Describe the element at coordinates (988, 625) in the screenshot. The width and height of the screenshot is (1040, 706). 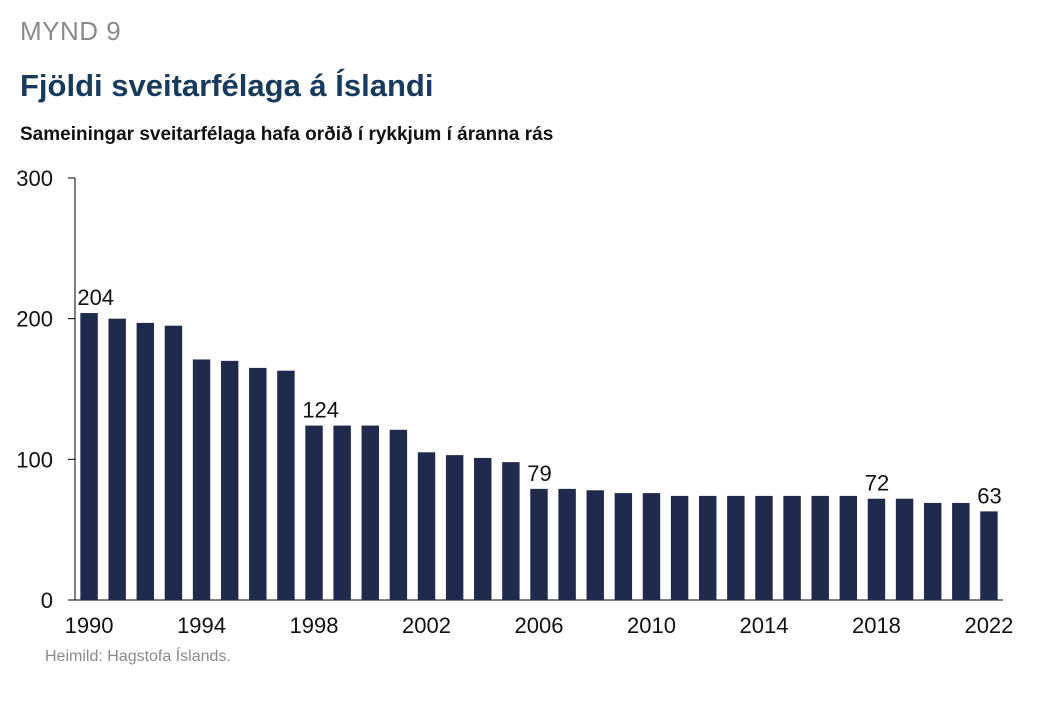
I see `x-tick-label-2022: 2022` at that location.